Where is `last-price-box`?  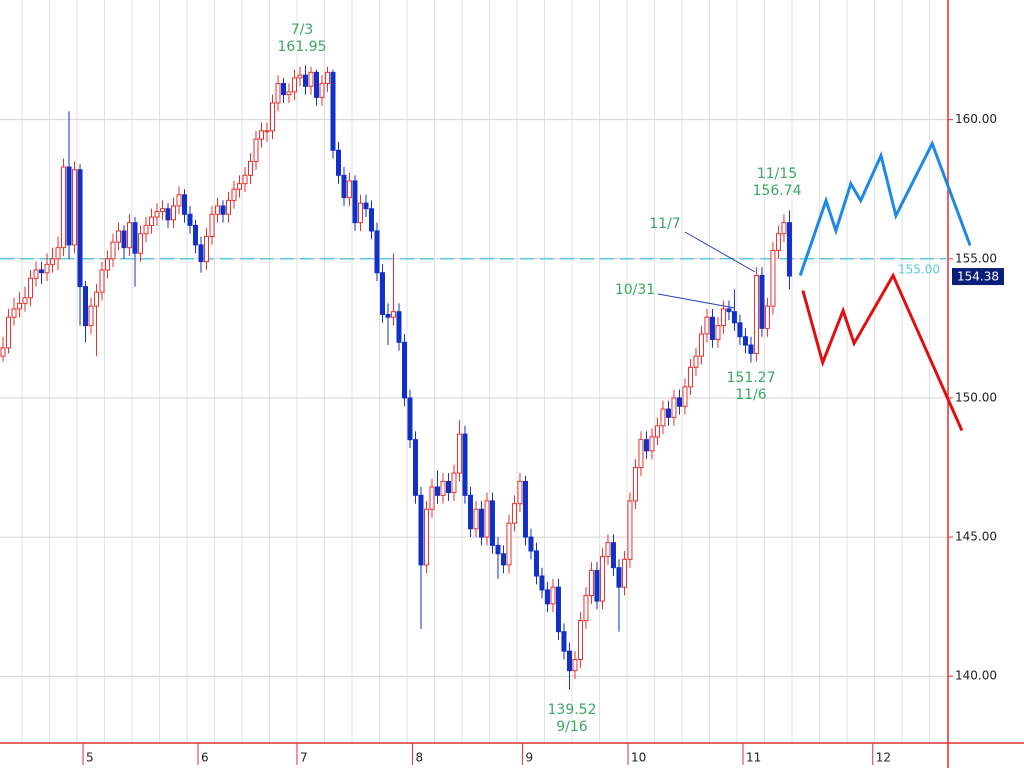
last-price-box is located at coordinates (978, 277).